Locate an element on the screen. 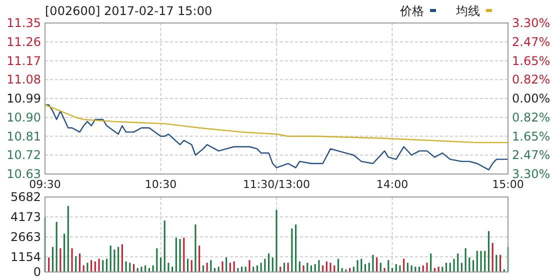 The image size is (560, 280). chart-title: [002600] 2017-02-17 15:00 is located at coordinates (128, 11).